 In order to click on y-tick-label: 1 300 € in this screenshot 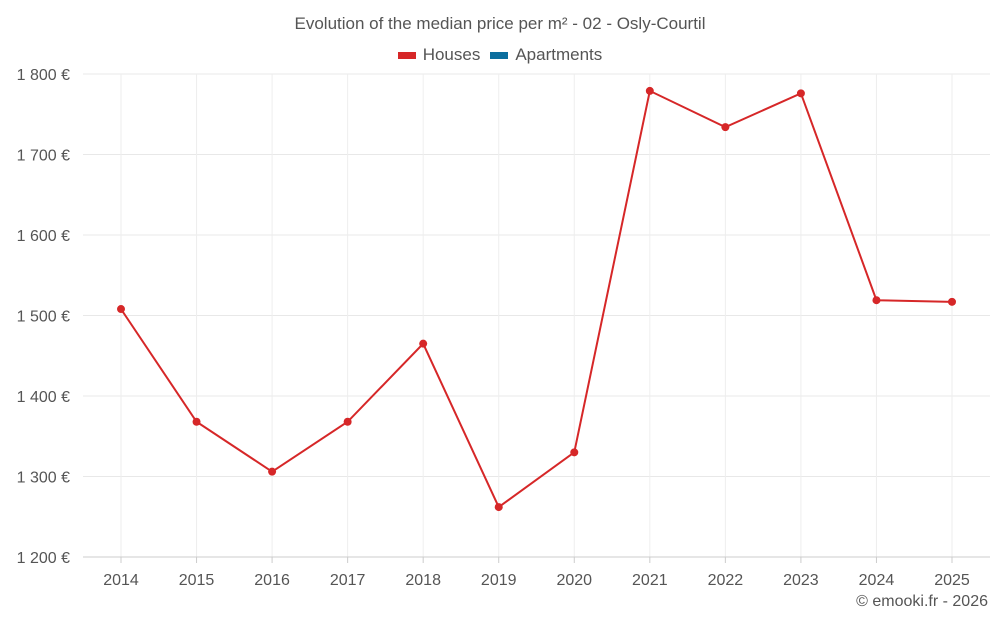, I will do `click(43, 478)`.